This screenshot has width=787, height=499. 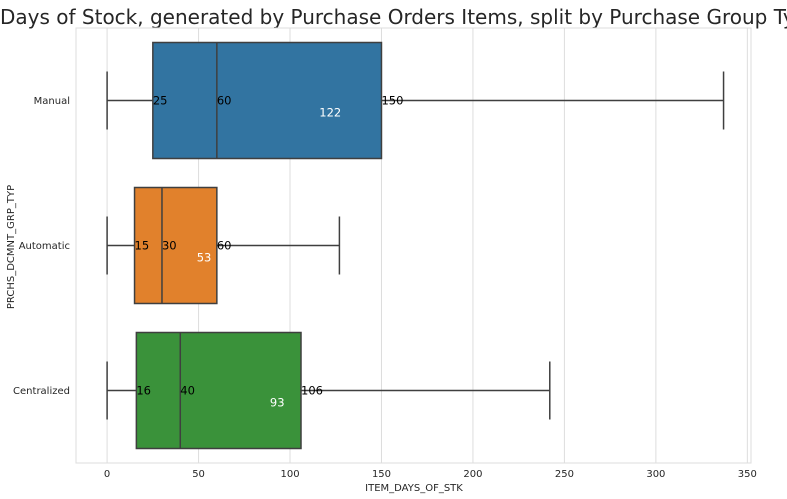 I want to click on label-q1: 16, so click(x=143, y=391).